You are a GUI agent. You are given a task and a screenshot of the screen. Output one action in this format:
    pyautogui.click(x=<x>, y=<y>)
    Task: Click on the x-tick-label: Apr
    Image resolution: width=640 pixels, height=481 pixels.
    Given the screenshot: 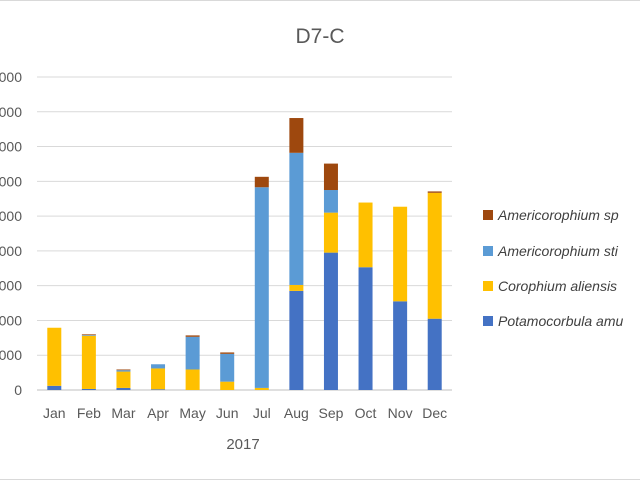 What is the action you would take?
    pyautogui.click(x=158, y=413)
    